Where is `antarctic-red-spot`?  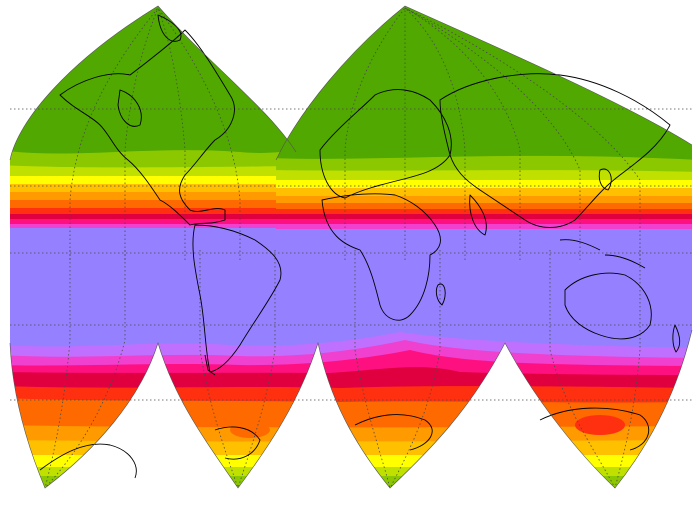 antarctic-red-spot is located at coordinates (600, 425).